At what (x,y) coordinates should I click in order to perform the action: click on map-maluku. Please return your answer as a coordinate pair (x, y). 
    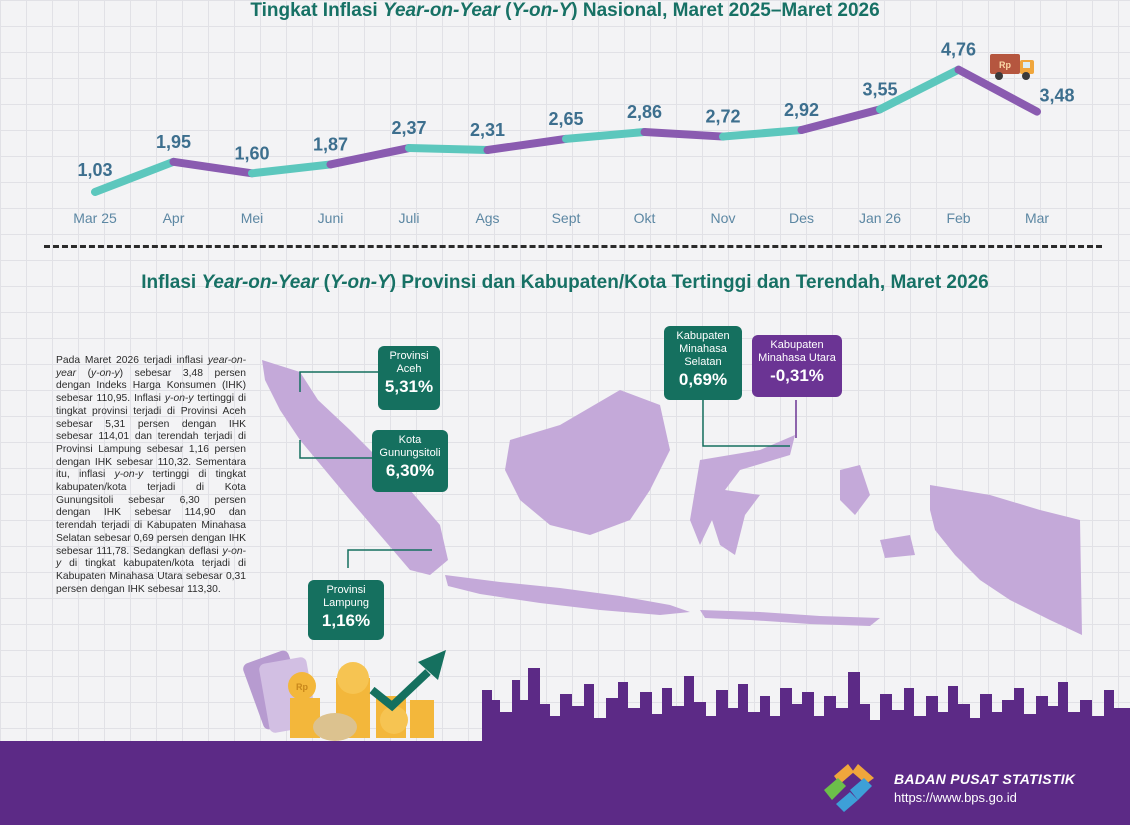
    Looking at the image, I should click on (877, 511).